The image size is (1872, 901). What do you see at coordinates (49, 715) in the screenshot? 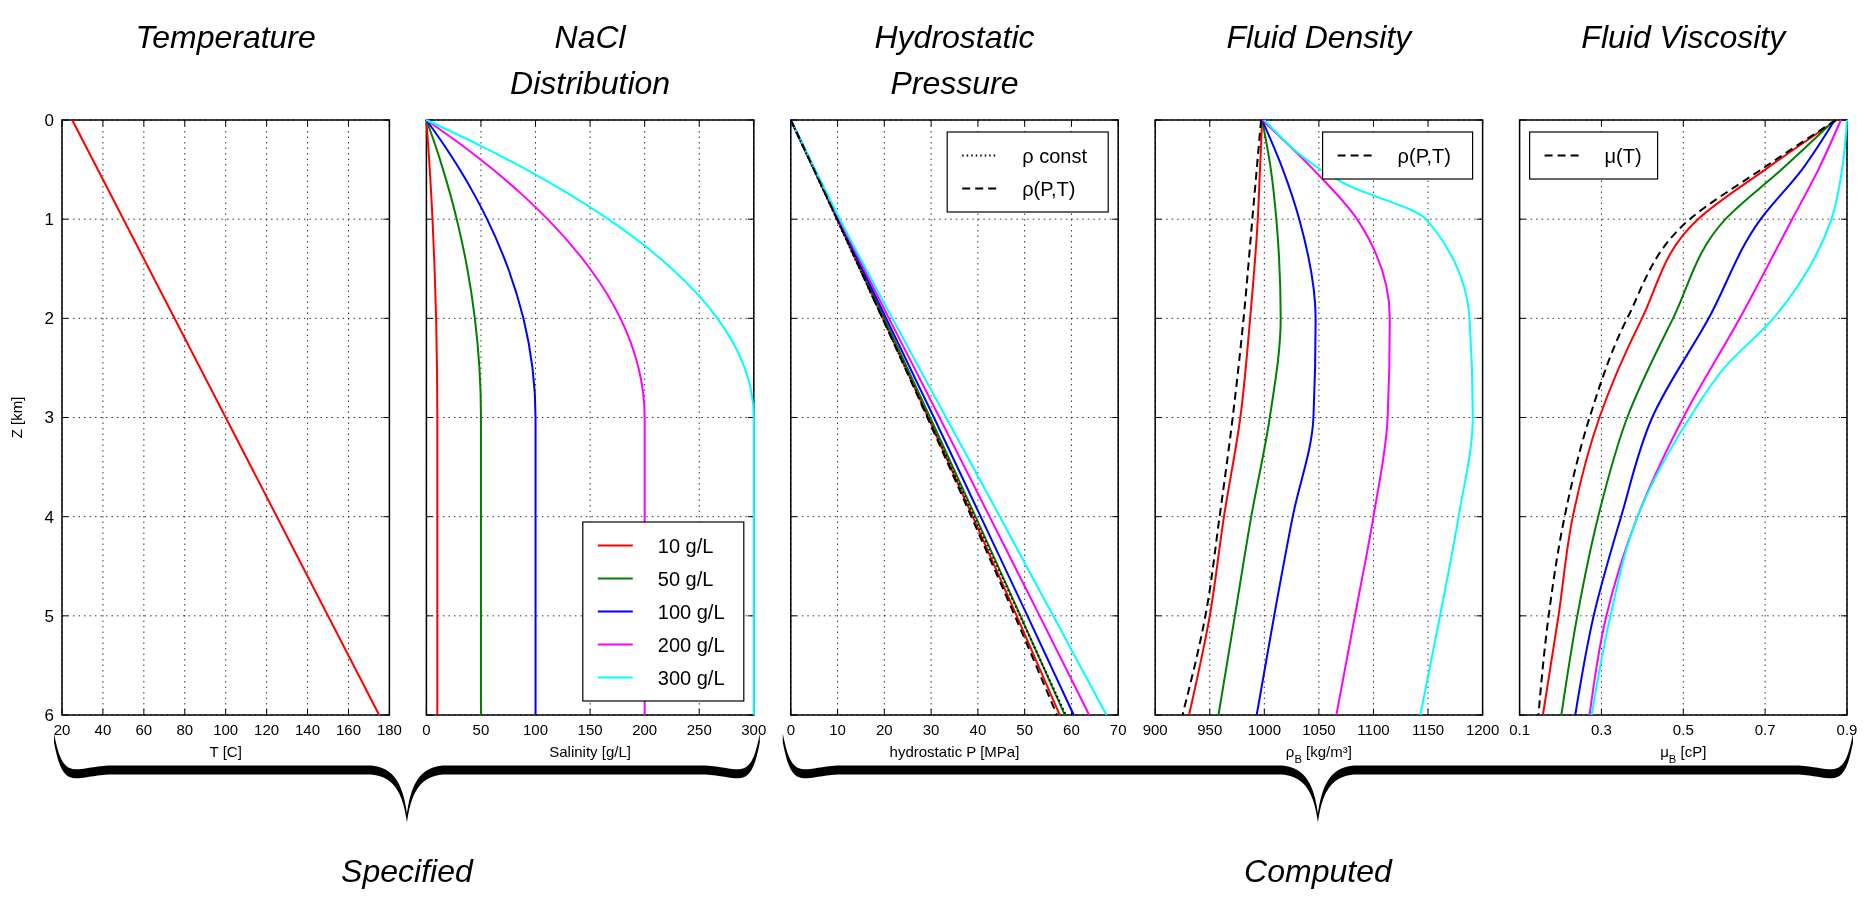
I see `y-tick-label: 6` at bounding box center [49, 715].